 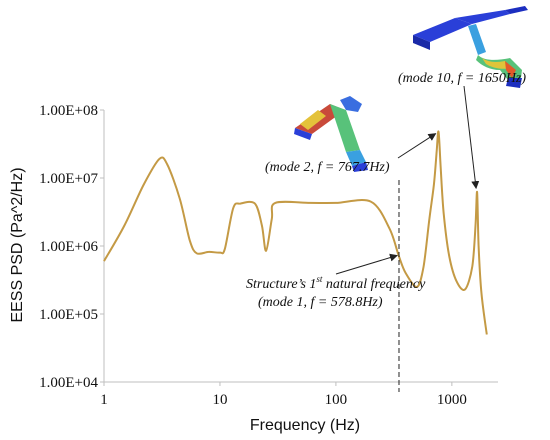 What do you see at coordinates (452, 400) in the screenshot?
I see `x-tick-label: 1000` at bounding box center [452, 400].